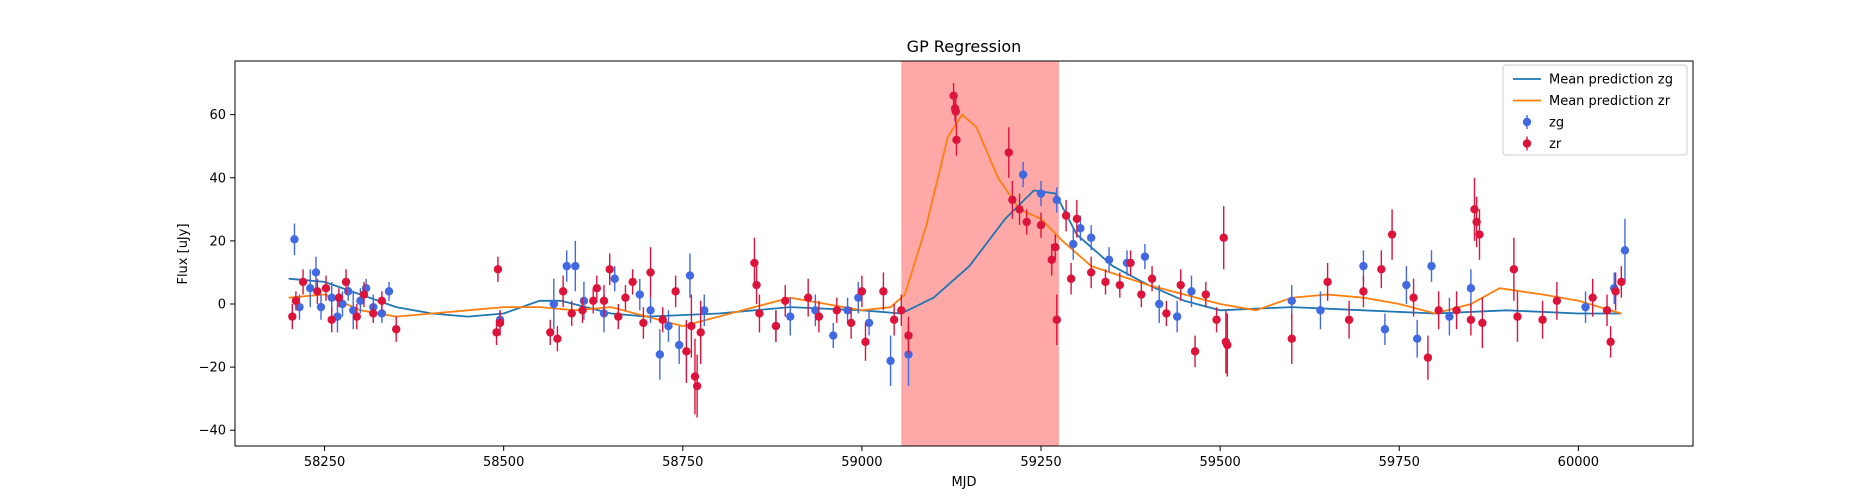 This screenshot has height=500, width=1875. Describe the element at coordinates (183, 253) in the screenshot. I see `y-axis-label: Flux [uJy]` at that location.